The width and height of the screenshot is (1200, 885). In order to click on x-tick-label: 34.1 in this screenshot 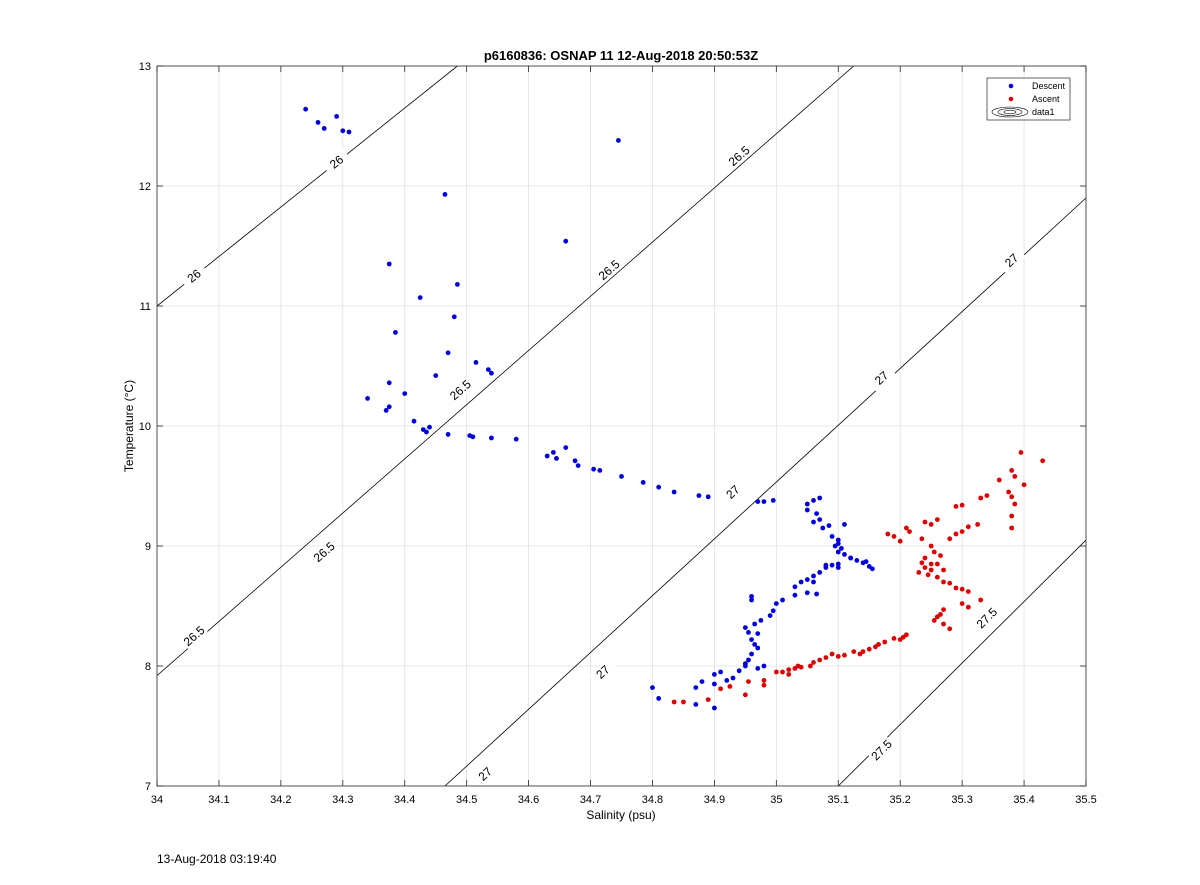, I will do `click(218, 800)`.